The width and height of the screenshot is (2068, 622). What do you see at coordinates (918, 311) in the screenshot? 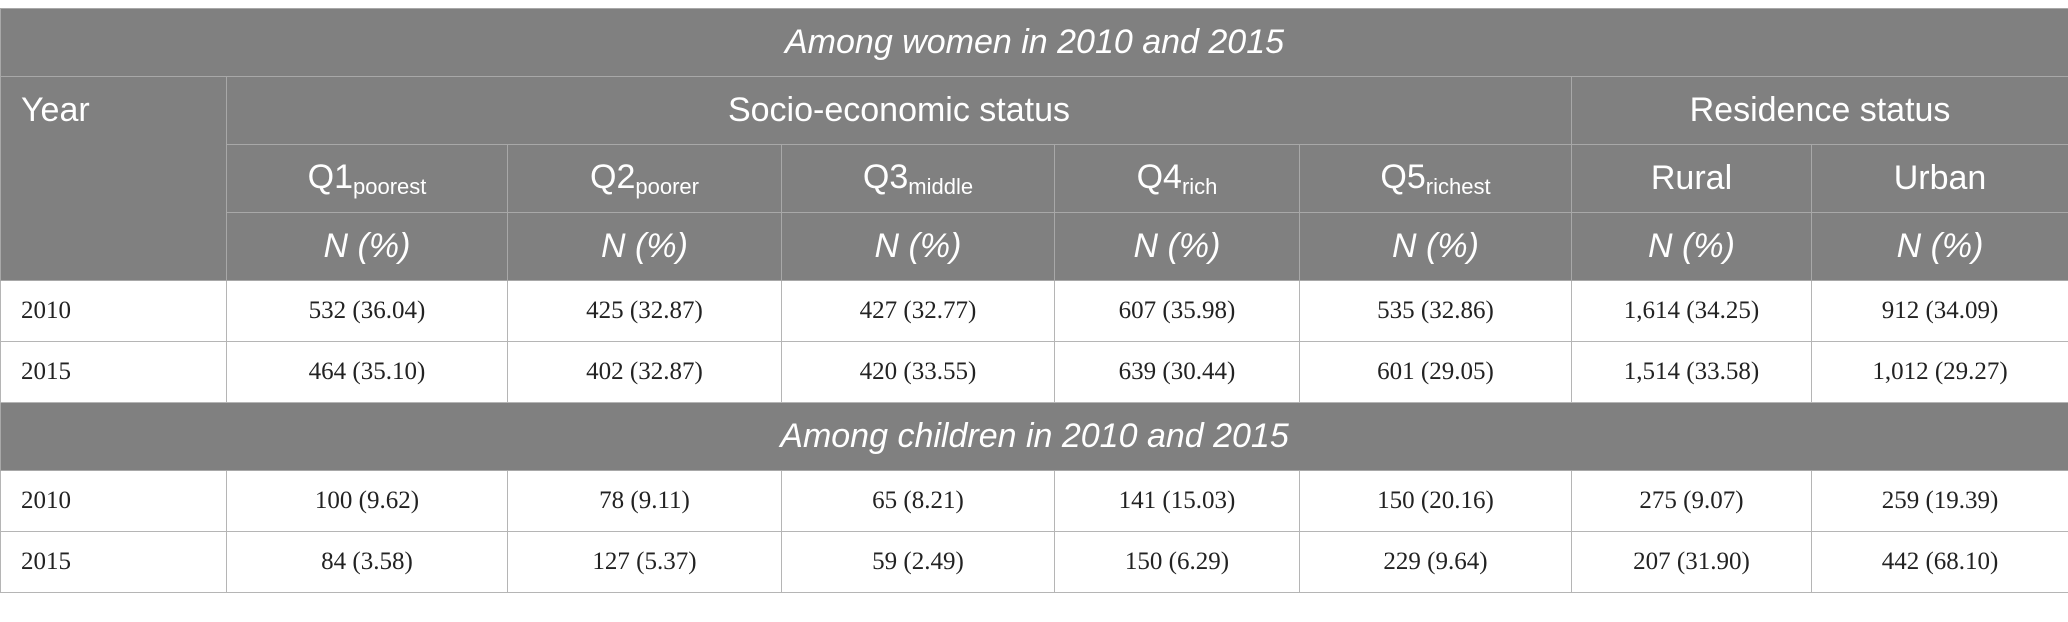
I see `data-cell: 427 (32.77)` at bounding box center [918, 311].